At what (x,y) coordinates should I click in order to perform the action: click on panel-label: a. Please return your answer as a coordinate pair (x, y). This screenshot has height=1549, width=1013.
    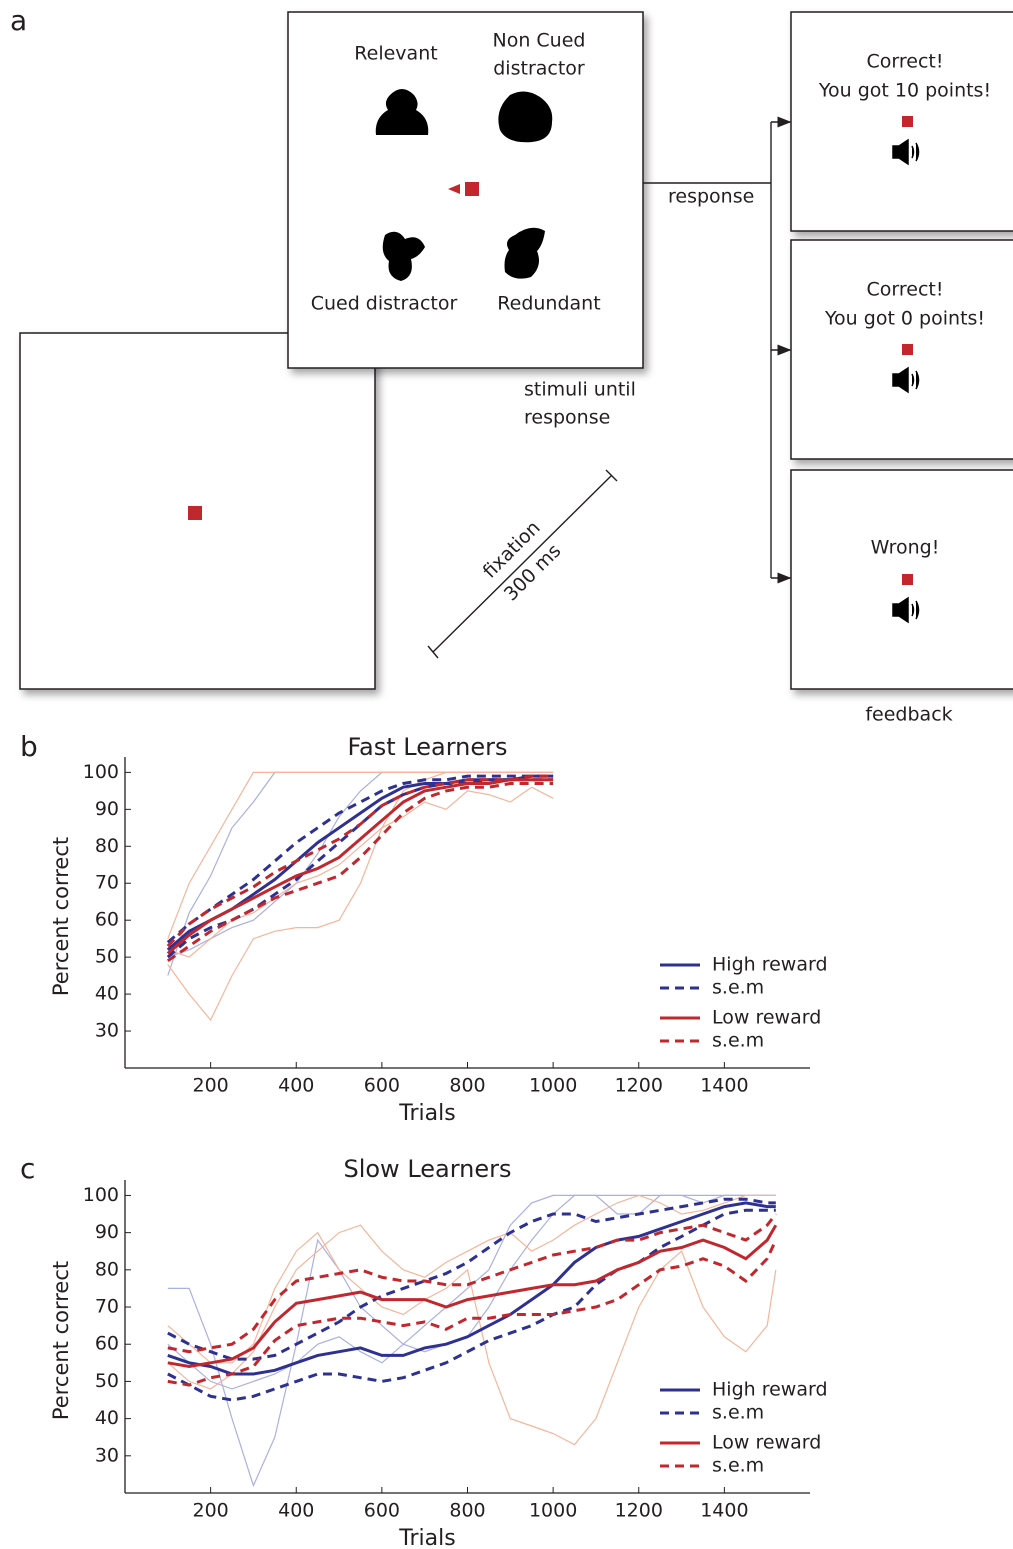
    Looking at the image, I should click on (18, 20).